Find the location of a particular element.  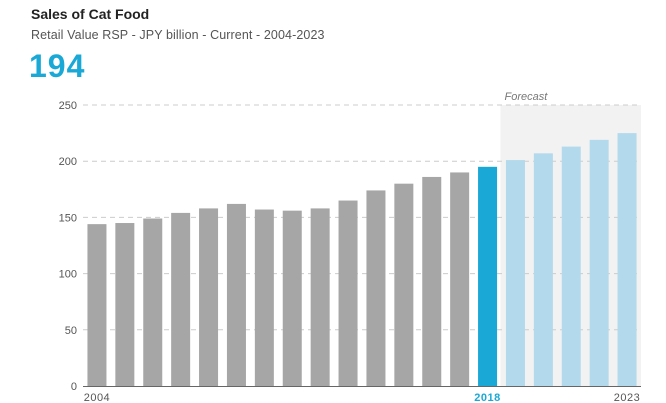

bar-2005 is located at coordinates (125, 304).